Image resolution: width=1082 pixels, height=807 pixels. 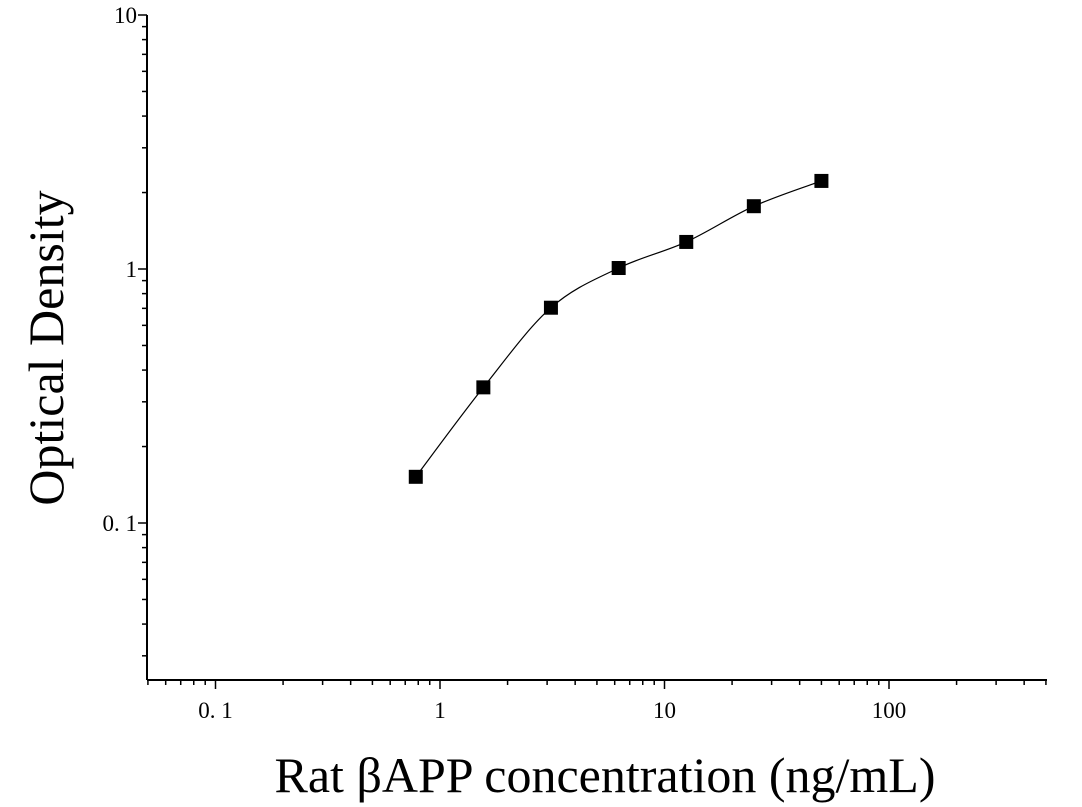 What do you see at coordinates (125, 330) in the screenshot?
I see `y-ticks: 0. 1 1 10` at bounding box center [125, 330].